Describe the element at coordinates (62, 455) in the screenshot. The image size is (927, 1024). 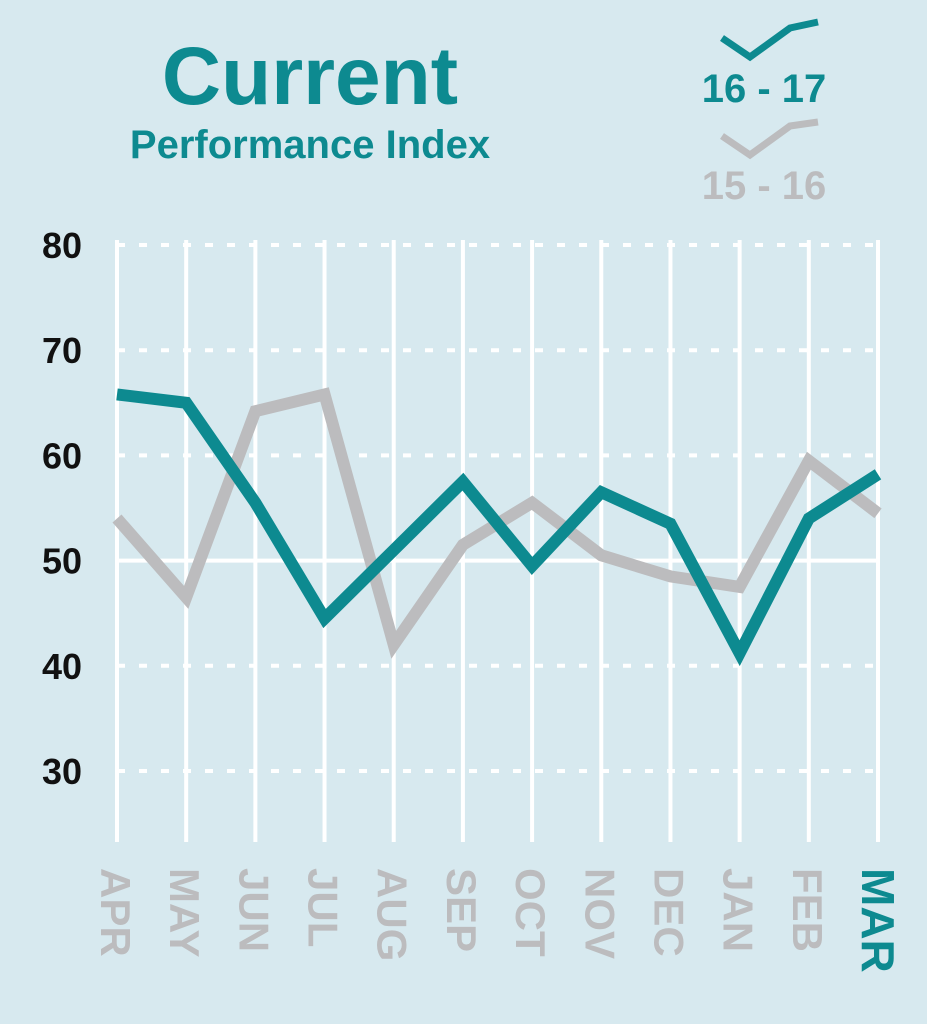
I see `y-tick-label: 60` at that location.